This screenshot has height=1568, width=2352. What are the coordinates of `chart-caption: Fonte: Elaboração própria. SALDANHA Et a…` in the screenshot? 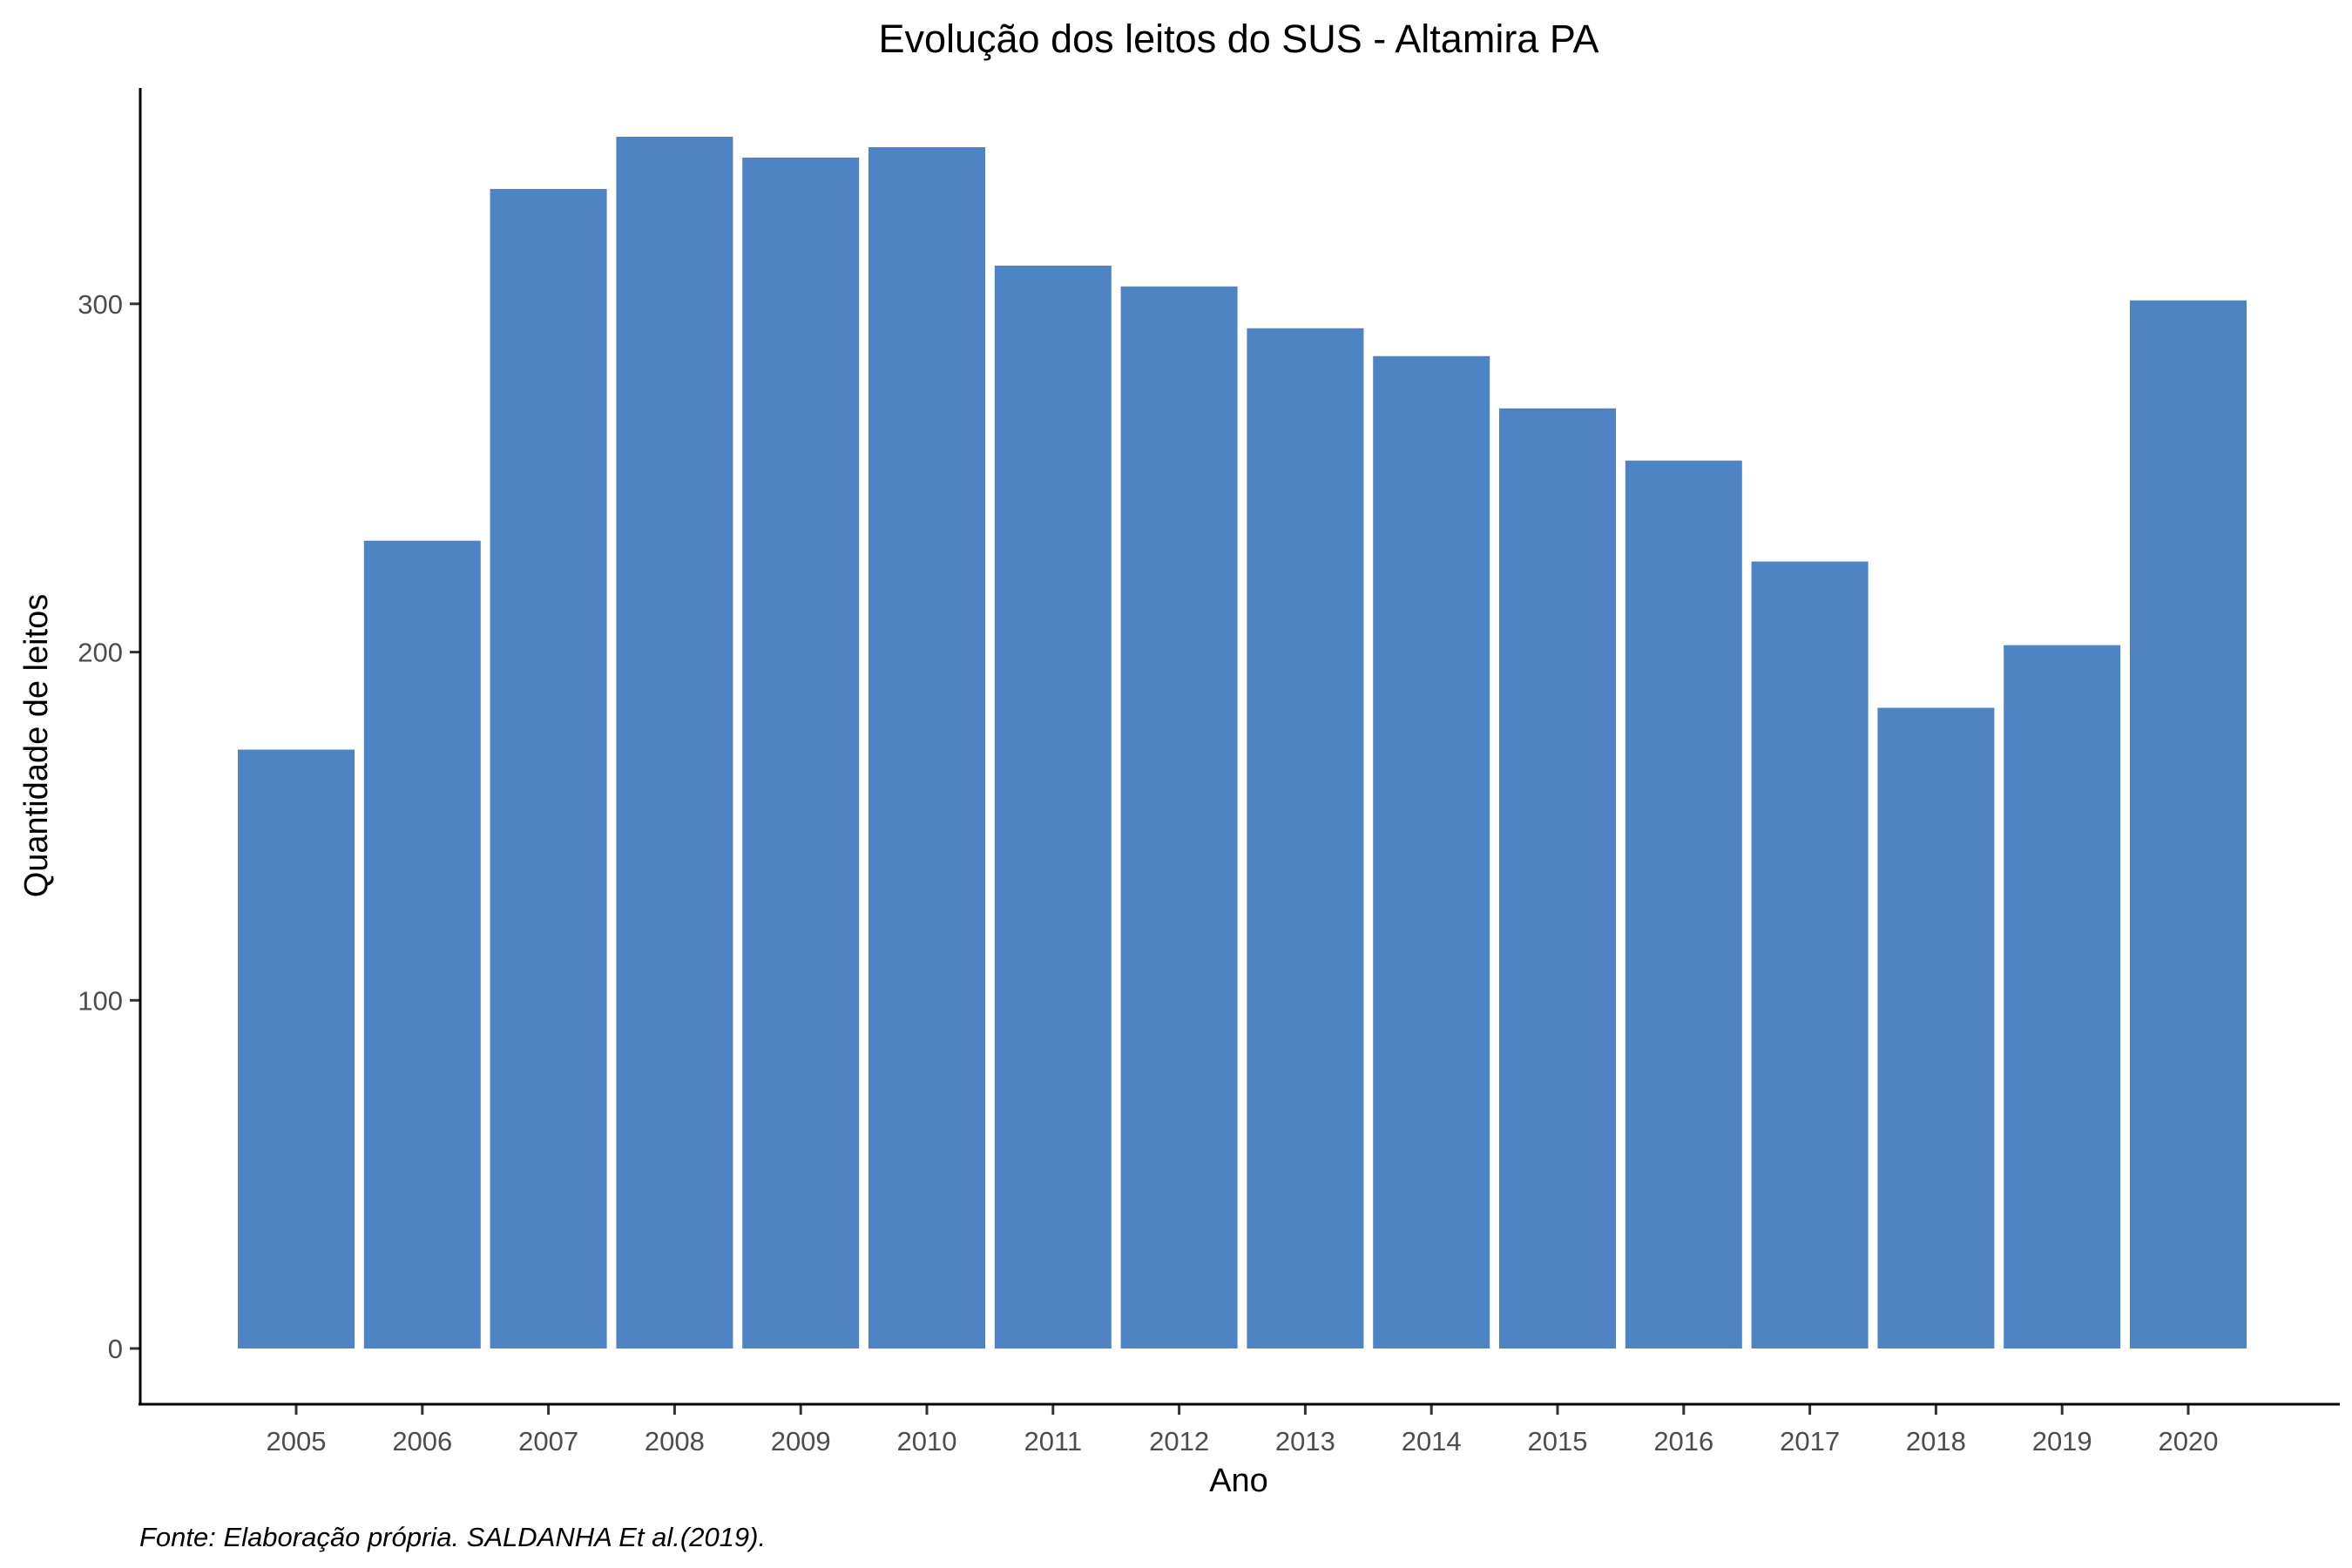 It's located at (452, 1537).